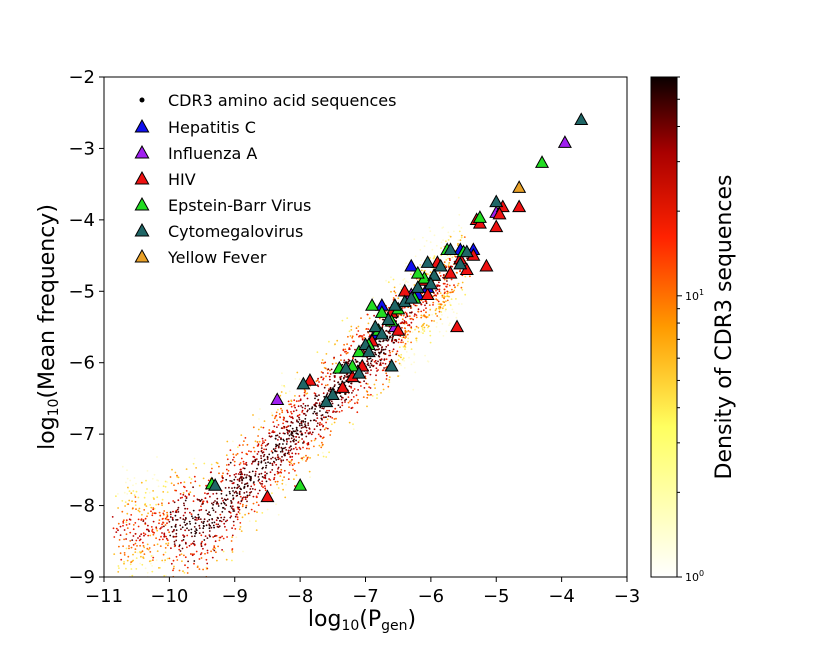 The height and width of the screenshot is (646, 830). Describe the element at coordinates (326, 401) in the screenshot. I see `marker-cytomegalovirus` at that location.